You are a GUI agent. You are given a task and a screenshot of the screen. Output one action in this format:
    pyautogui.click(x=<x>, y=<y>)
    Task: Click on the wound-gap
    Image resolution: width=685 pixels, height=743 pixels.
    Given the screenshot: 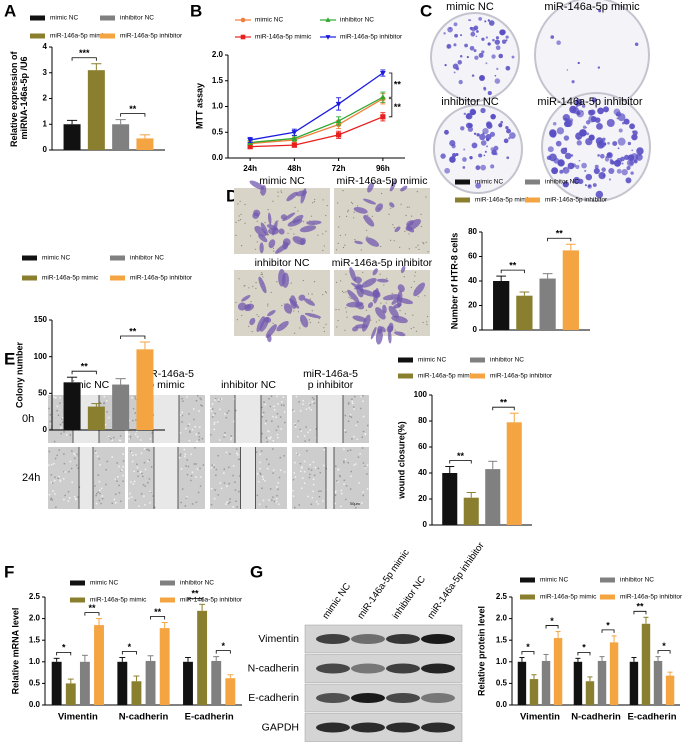 What is the action you would take?
    pyautogui.click(x=166, y=478)
    